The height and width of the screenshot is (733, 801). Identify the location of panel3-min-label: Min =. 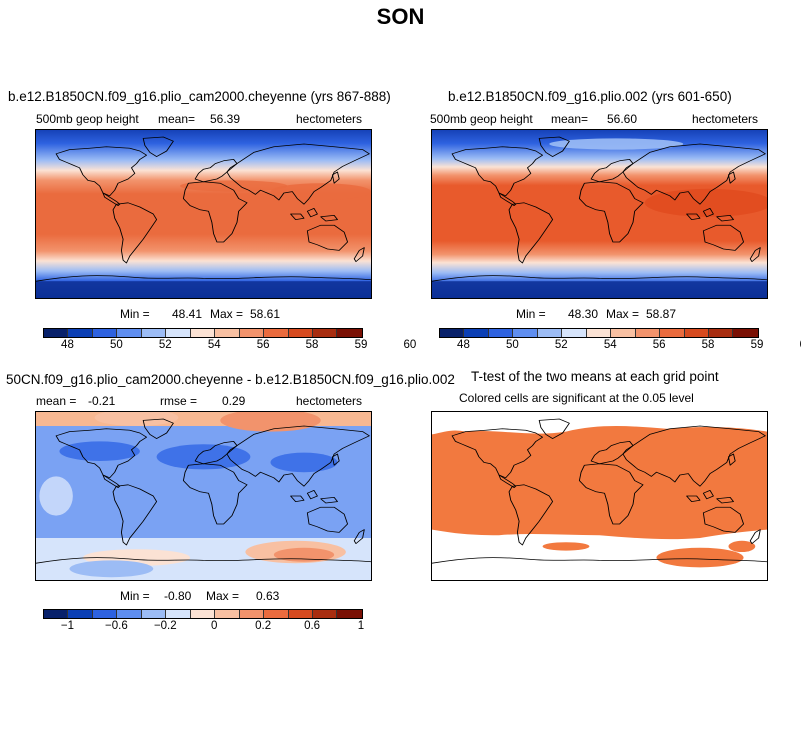
(135, 596).